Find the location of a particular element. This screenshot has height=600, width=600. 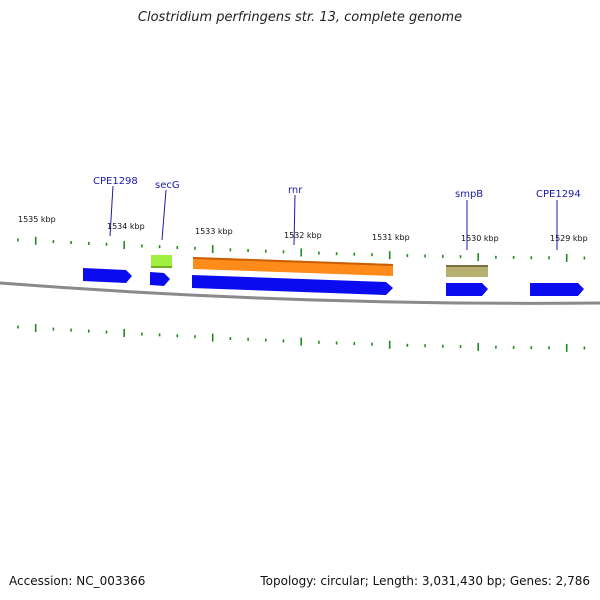

ruler-label-1529: 1529 kbp is located at coordinates (569, 238).